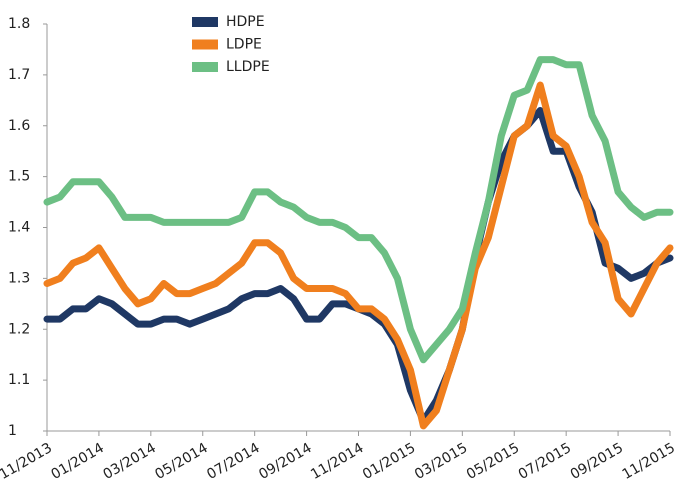 This screenshot has width=678, height=494. What do you see at coordinates (27, 461) in the screenshot?
I see `x-tick-label: 11/2013` at bounding box center [27, 461].